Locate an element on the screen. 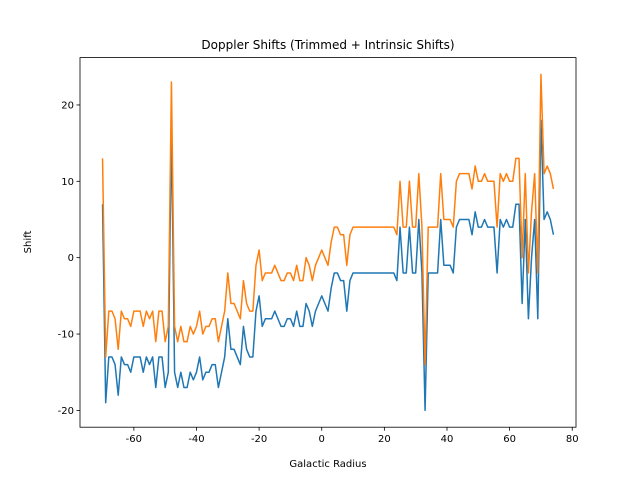 The width and height of the screenshot is (640, 480). y-tick-label: 10 is located at coordinates (67, 182).